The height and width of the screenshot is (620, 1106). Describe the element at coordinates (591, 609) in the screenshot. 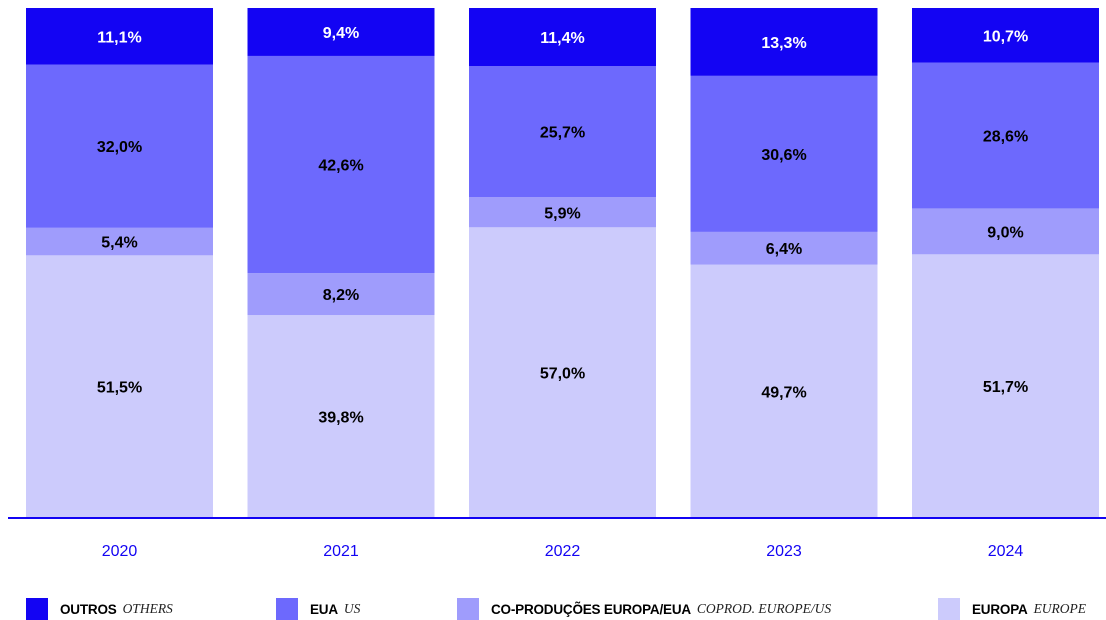

I see `legend-label-coproducoes: CO-PRODUÇÕES EUROPA/EUA` at that location.